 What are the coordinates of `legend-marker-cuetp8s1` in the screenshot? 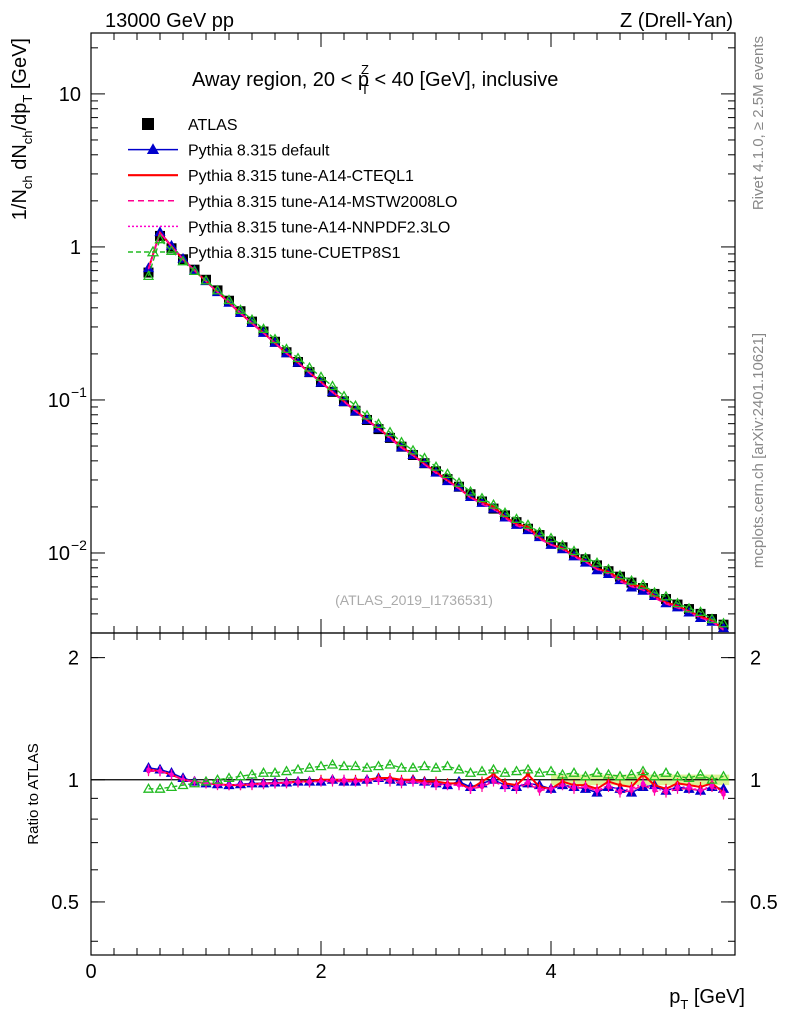 It's located at (153, 251).